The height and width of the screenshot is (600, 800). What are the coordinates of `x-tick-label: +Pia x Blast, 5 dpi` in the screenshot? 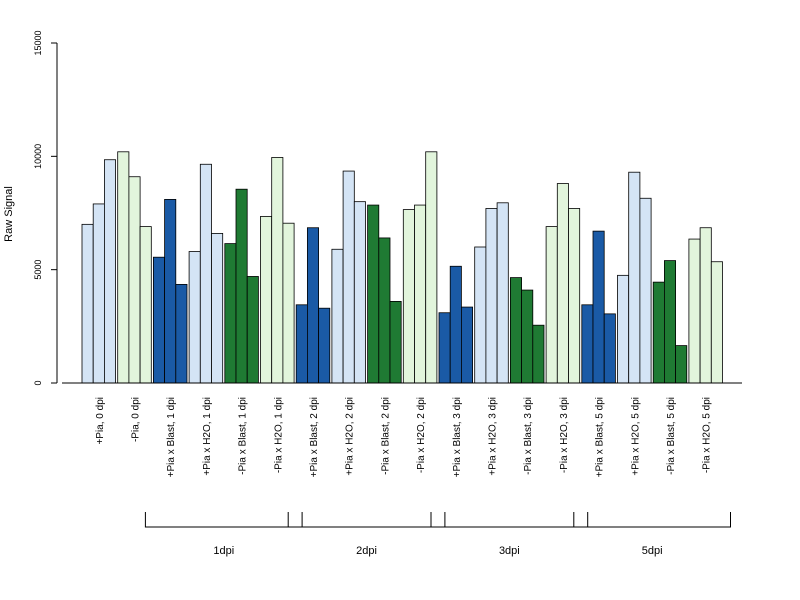 It's located at (600, 437).